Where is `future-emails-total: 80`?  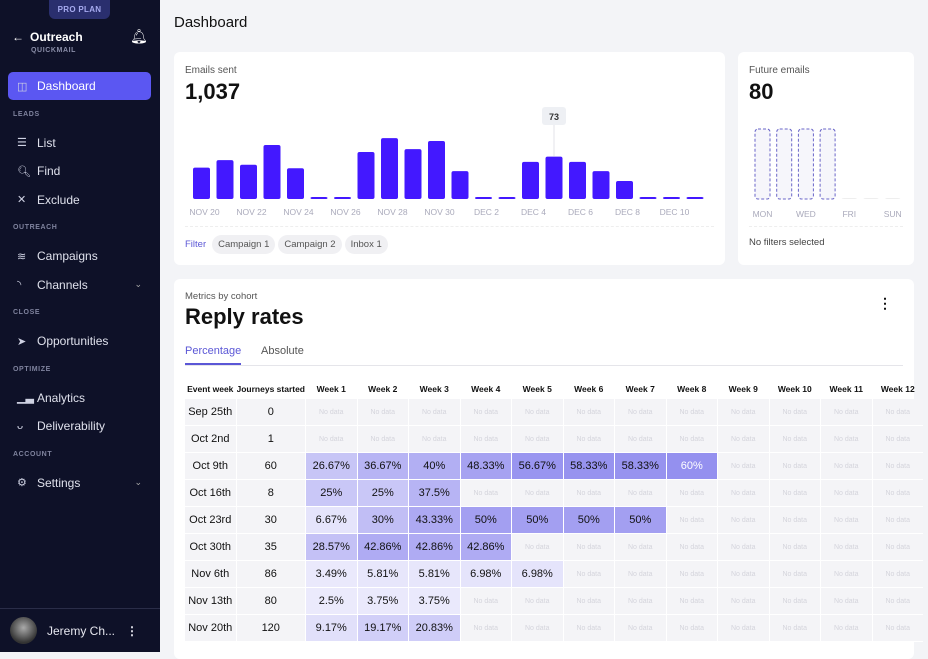
future-emails-total: 80 is located at coordinates (761, 91).